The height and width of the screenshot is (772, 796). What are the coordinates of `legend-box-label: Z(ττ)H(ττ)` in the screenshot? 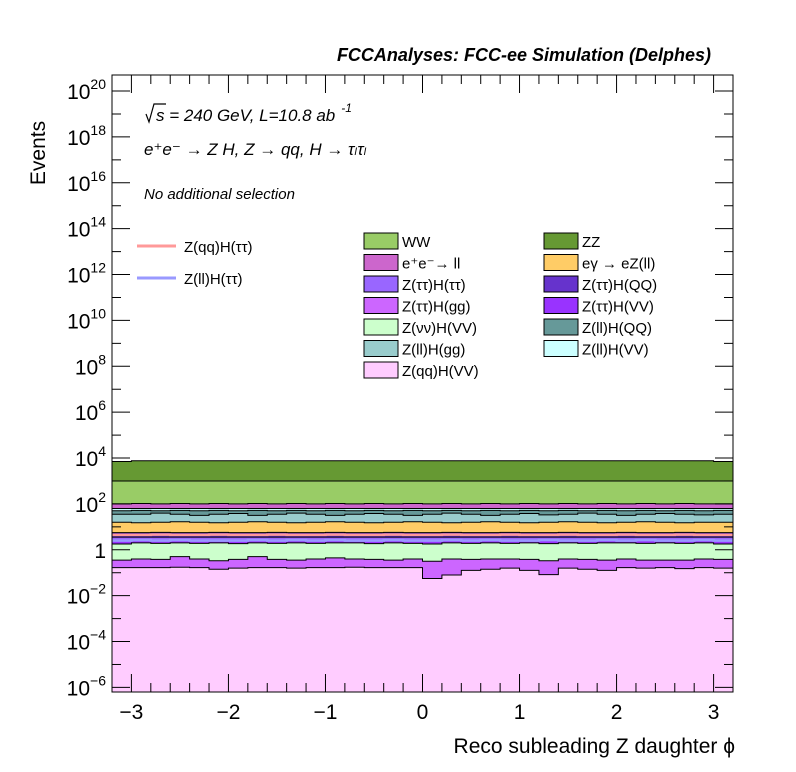 It's located at (434, 285).